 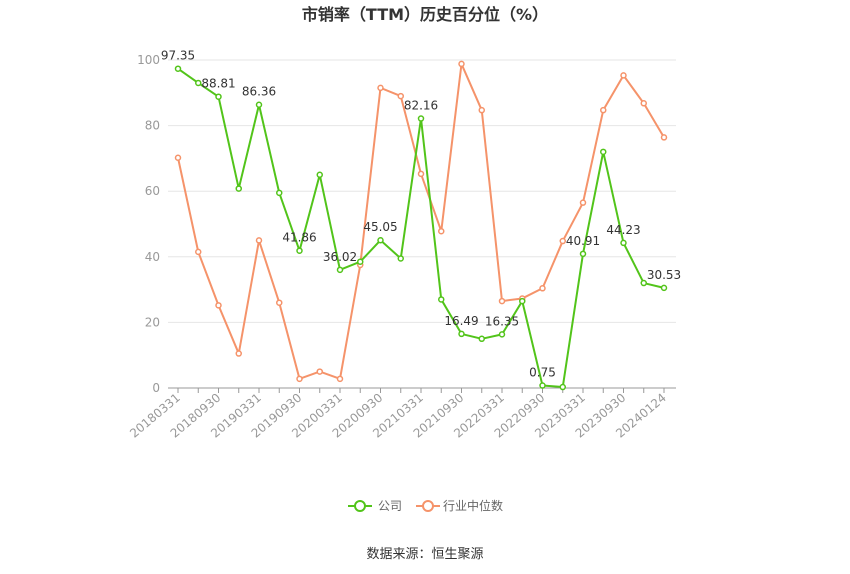 What do you see at coordinates (259, 92) in the screenshot?
I see `data-label: 86.36` at bounding box center [259, 92].